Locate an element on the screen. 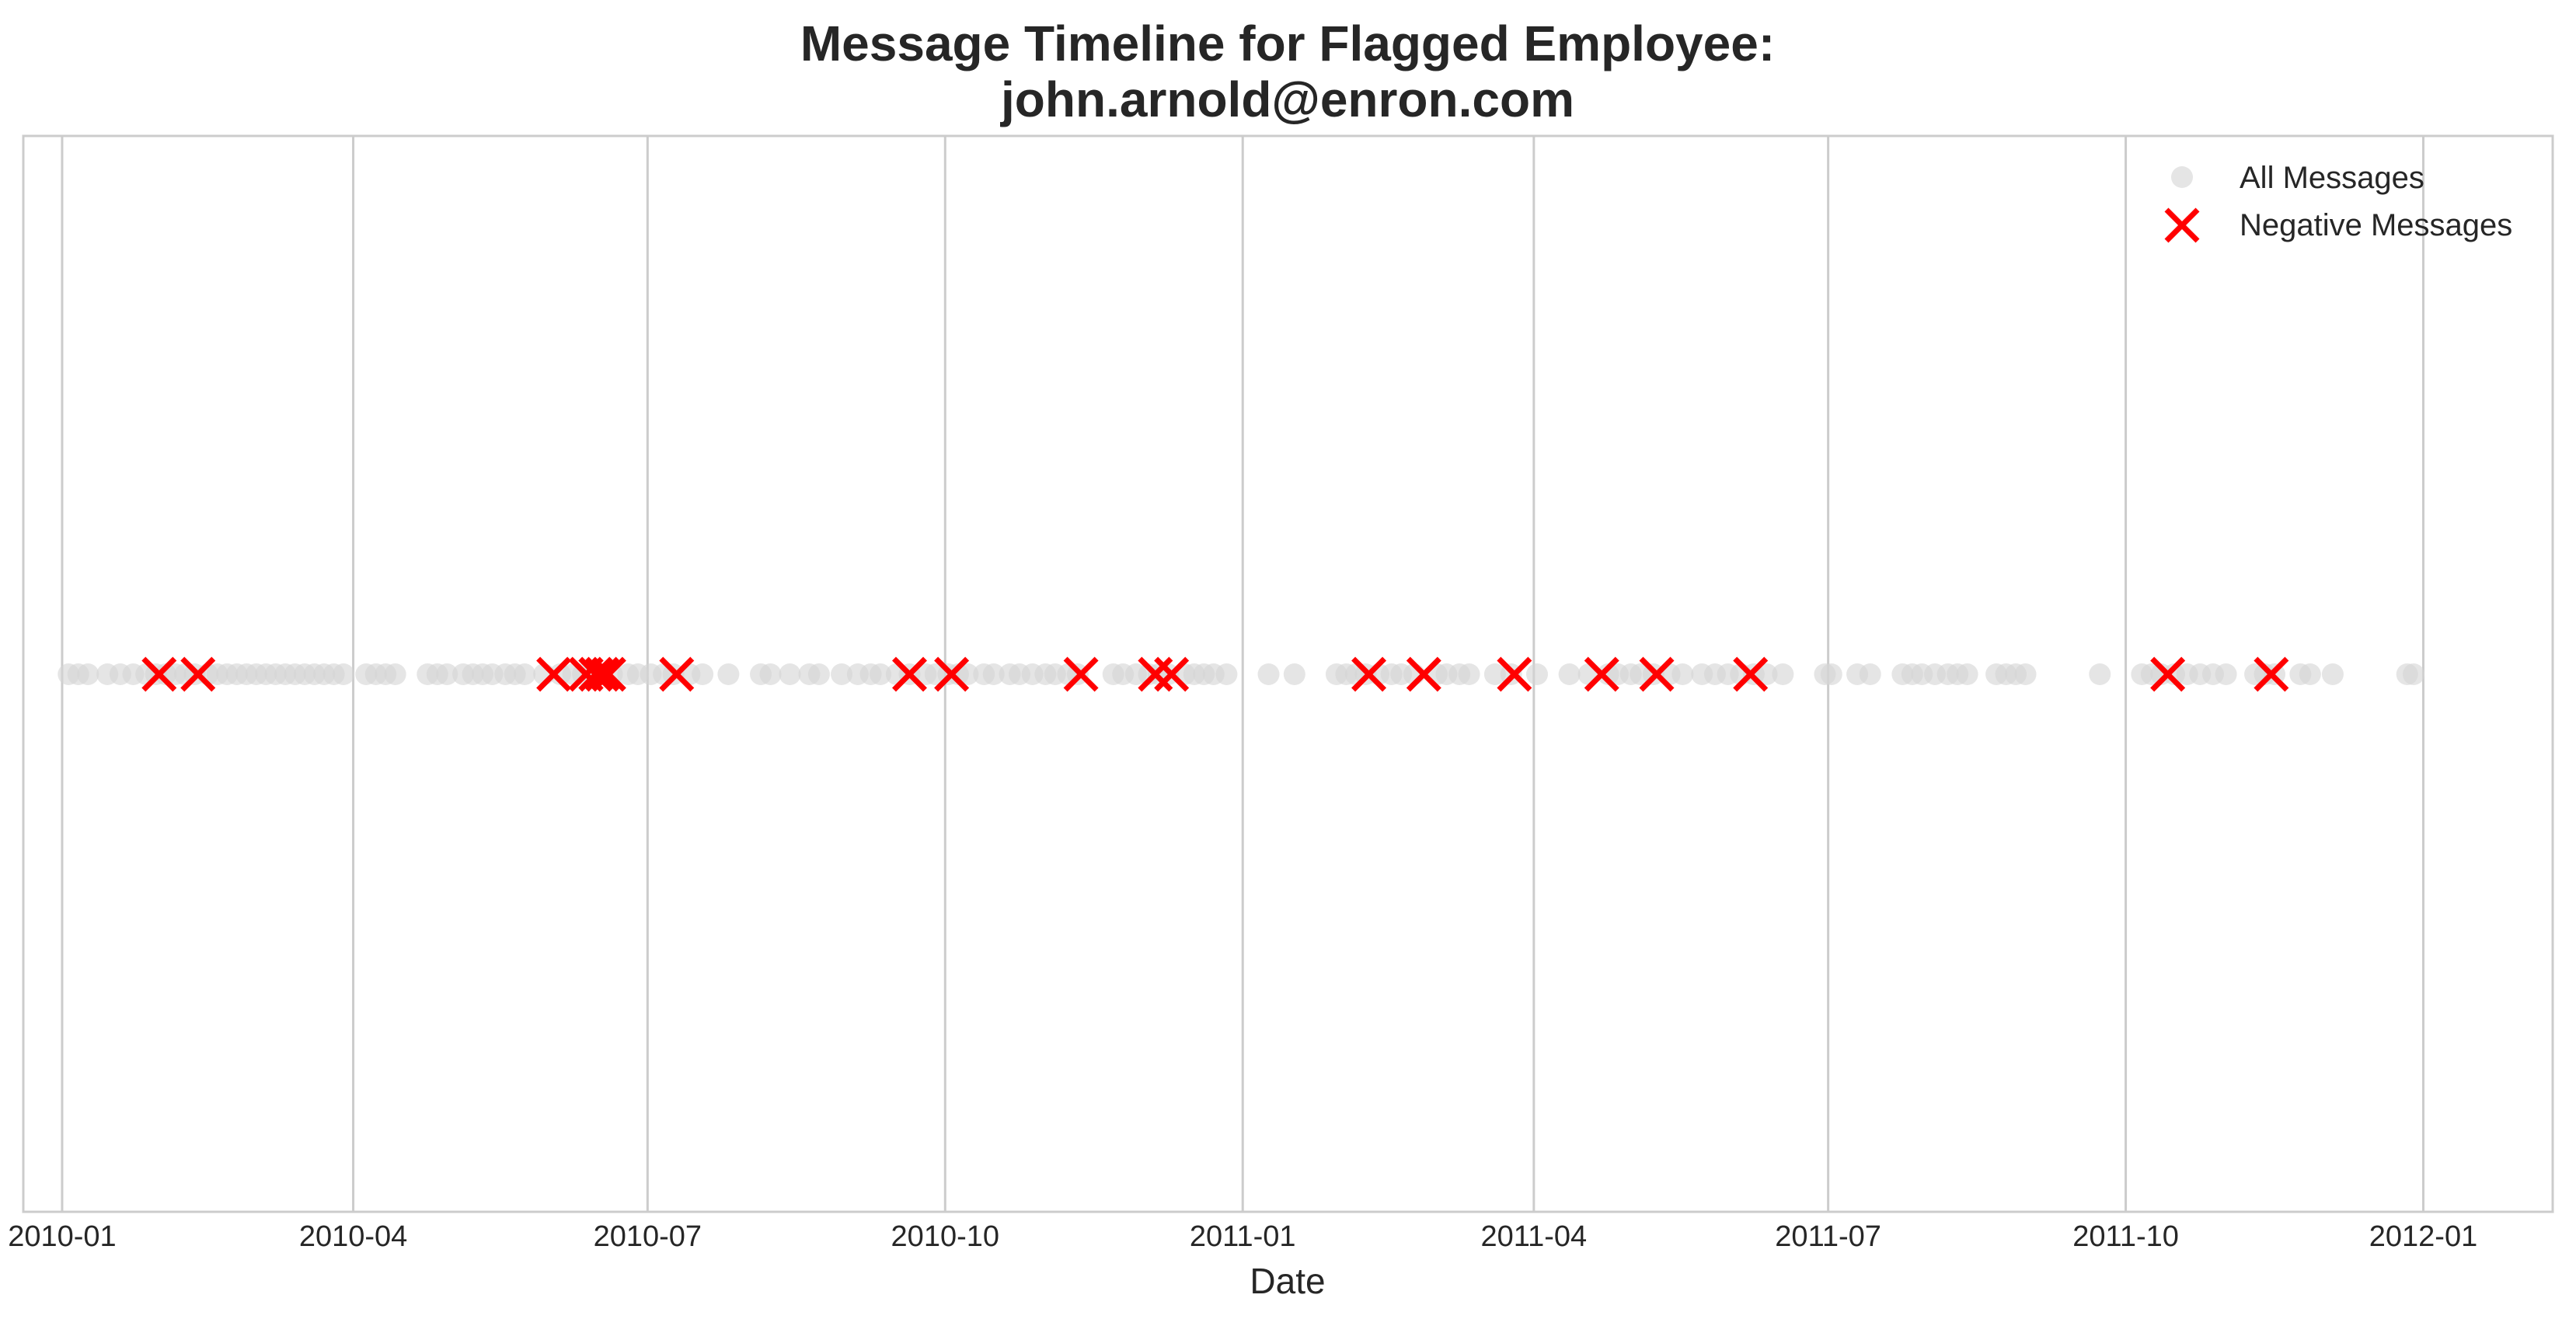  legend-negative-messages-label: Negative Messages is located at coordinates (2376, 225).